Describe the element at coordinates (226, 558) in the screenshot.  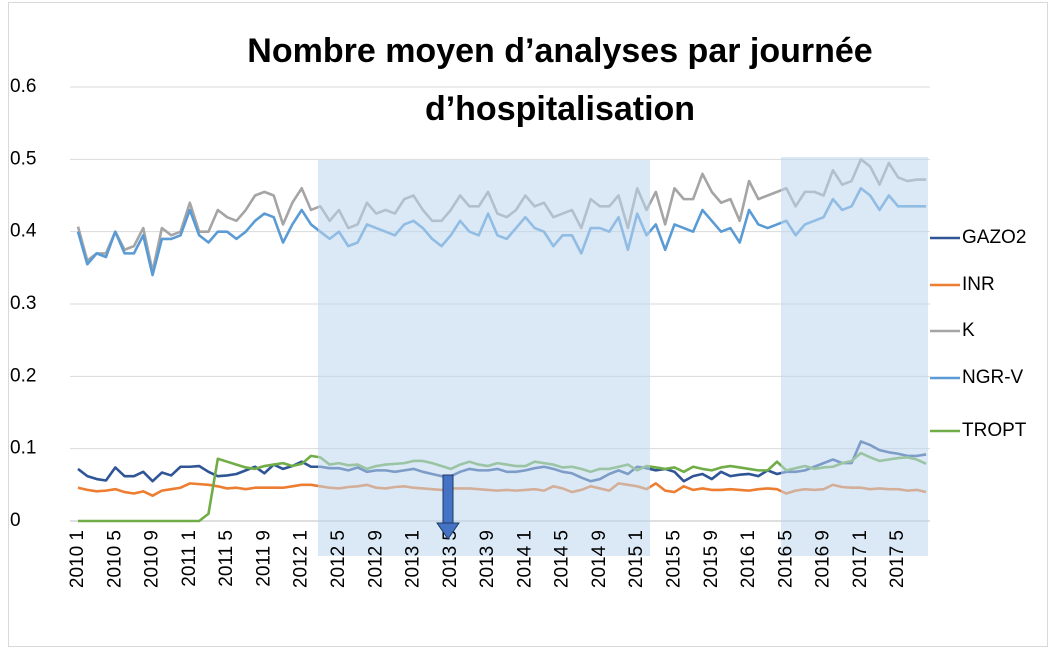
I see `x-tick-label: 2011 5` at that location.